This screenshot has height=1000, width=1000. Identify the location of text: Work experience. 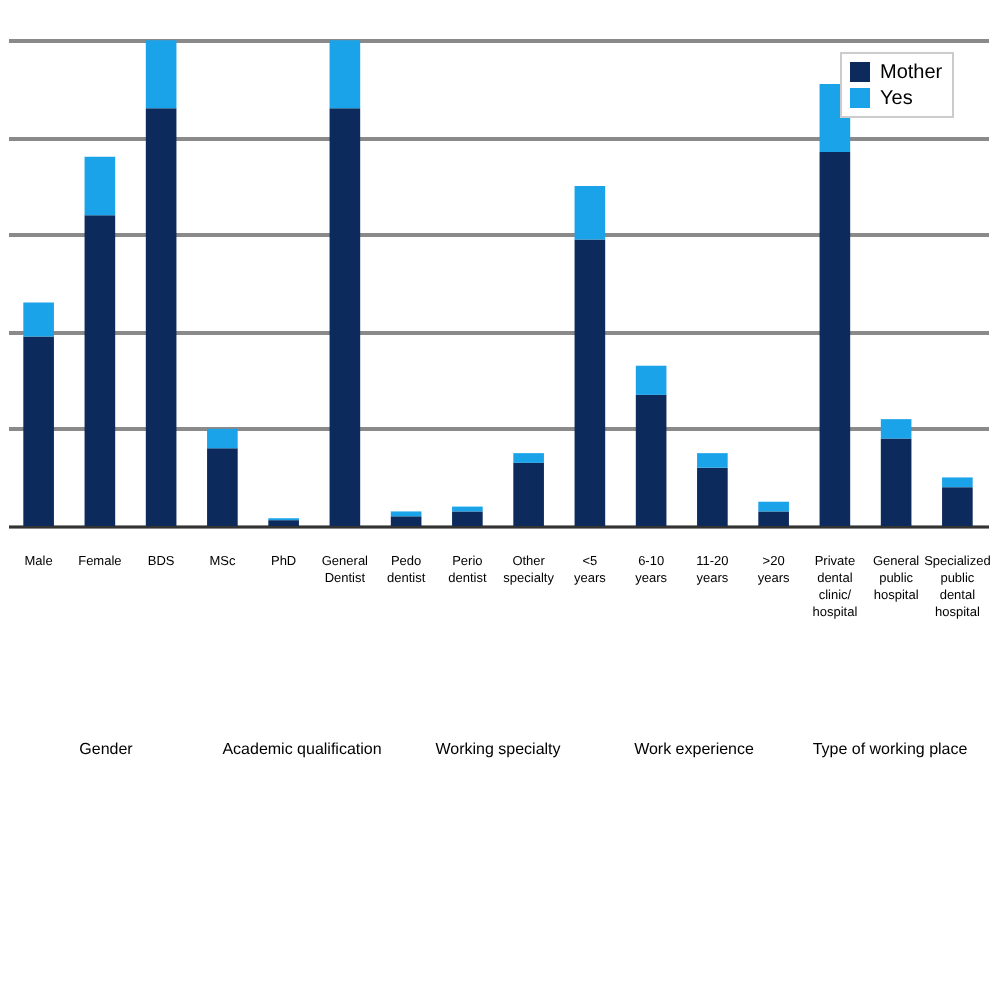
(694, 749).